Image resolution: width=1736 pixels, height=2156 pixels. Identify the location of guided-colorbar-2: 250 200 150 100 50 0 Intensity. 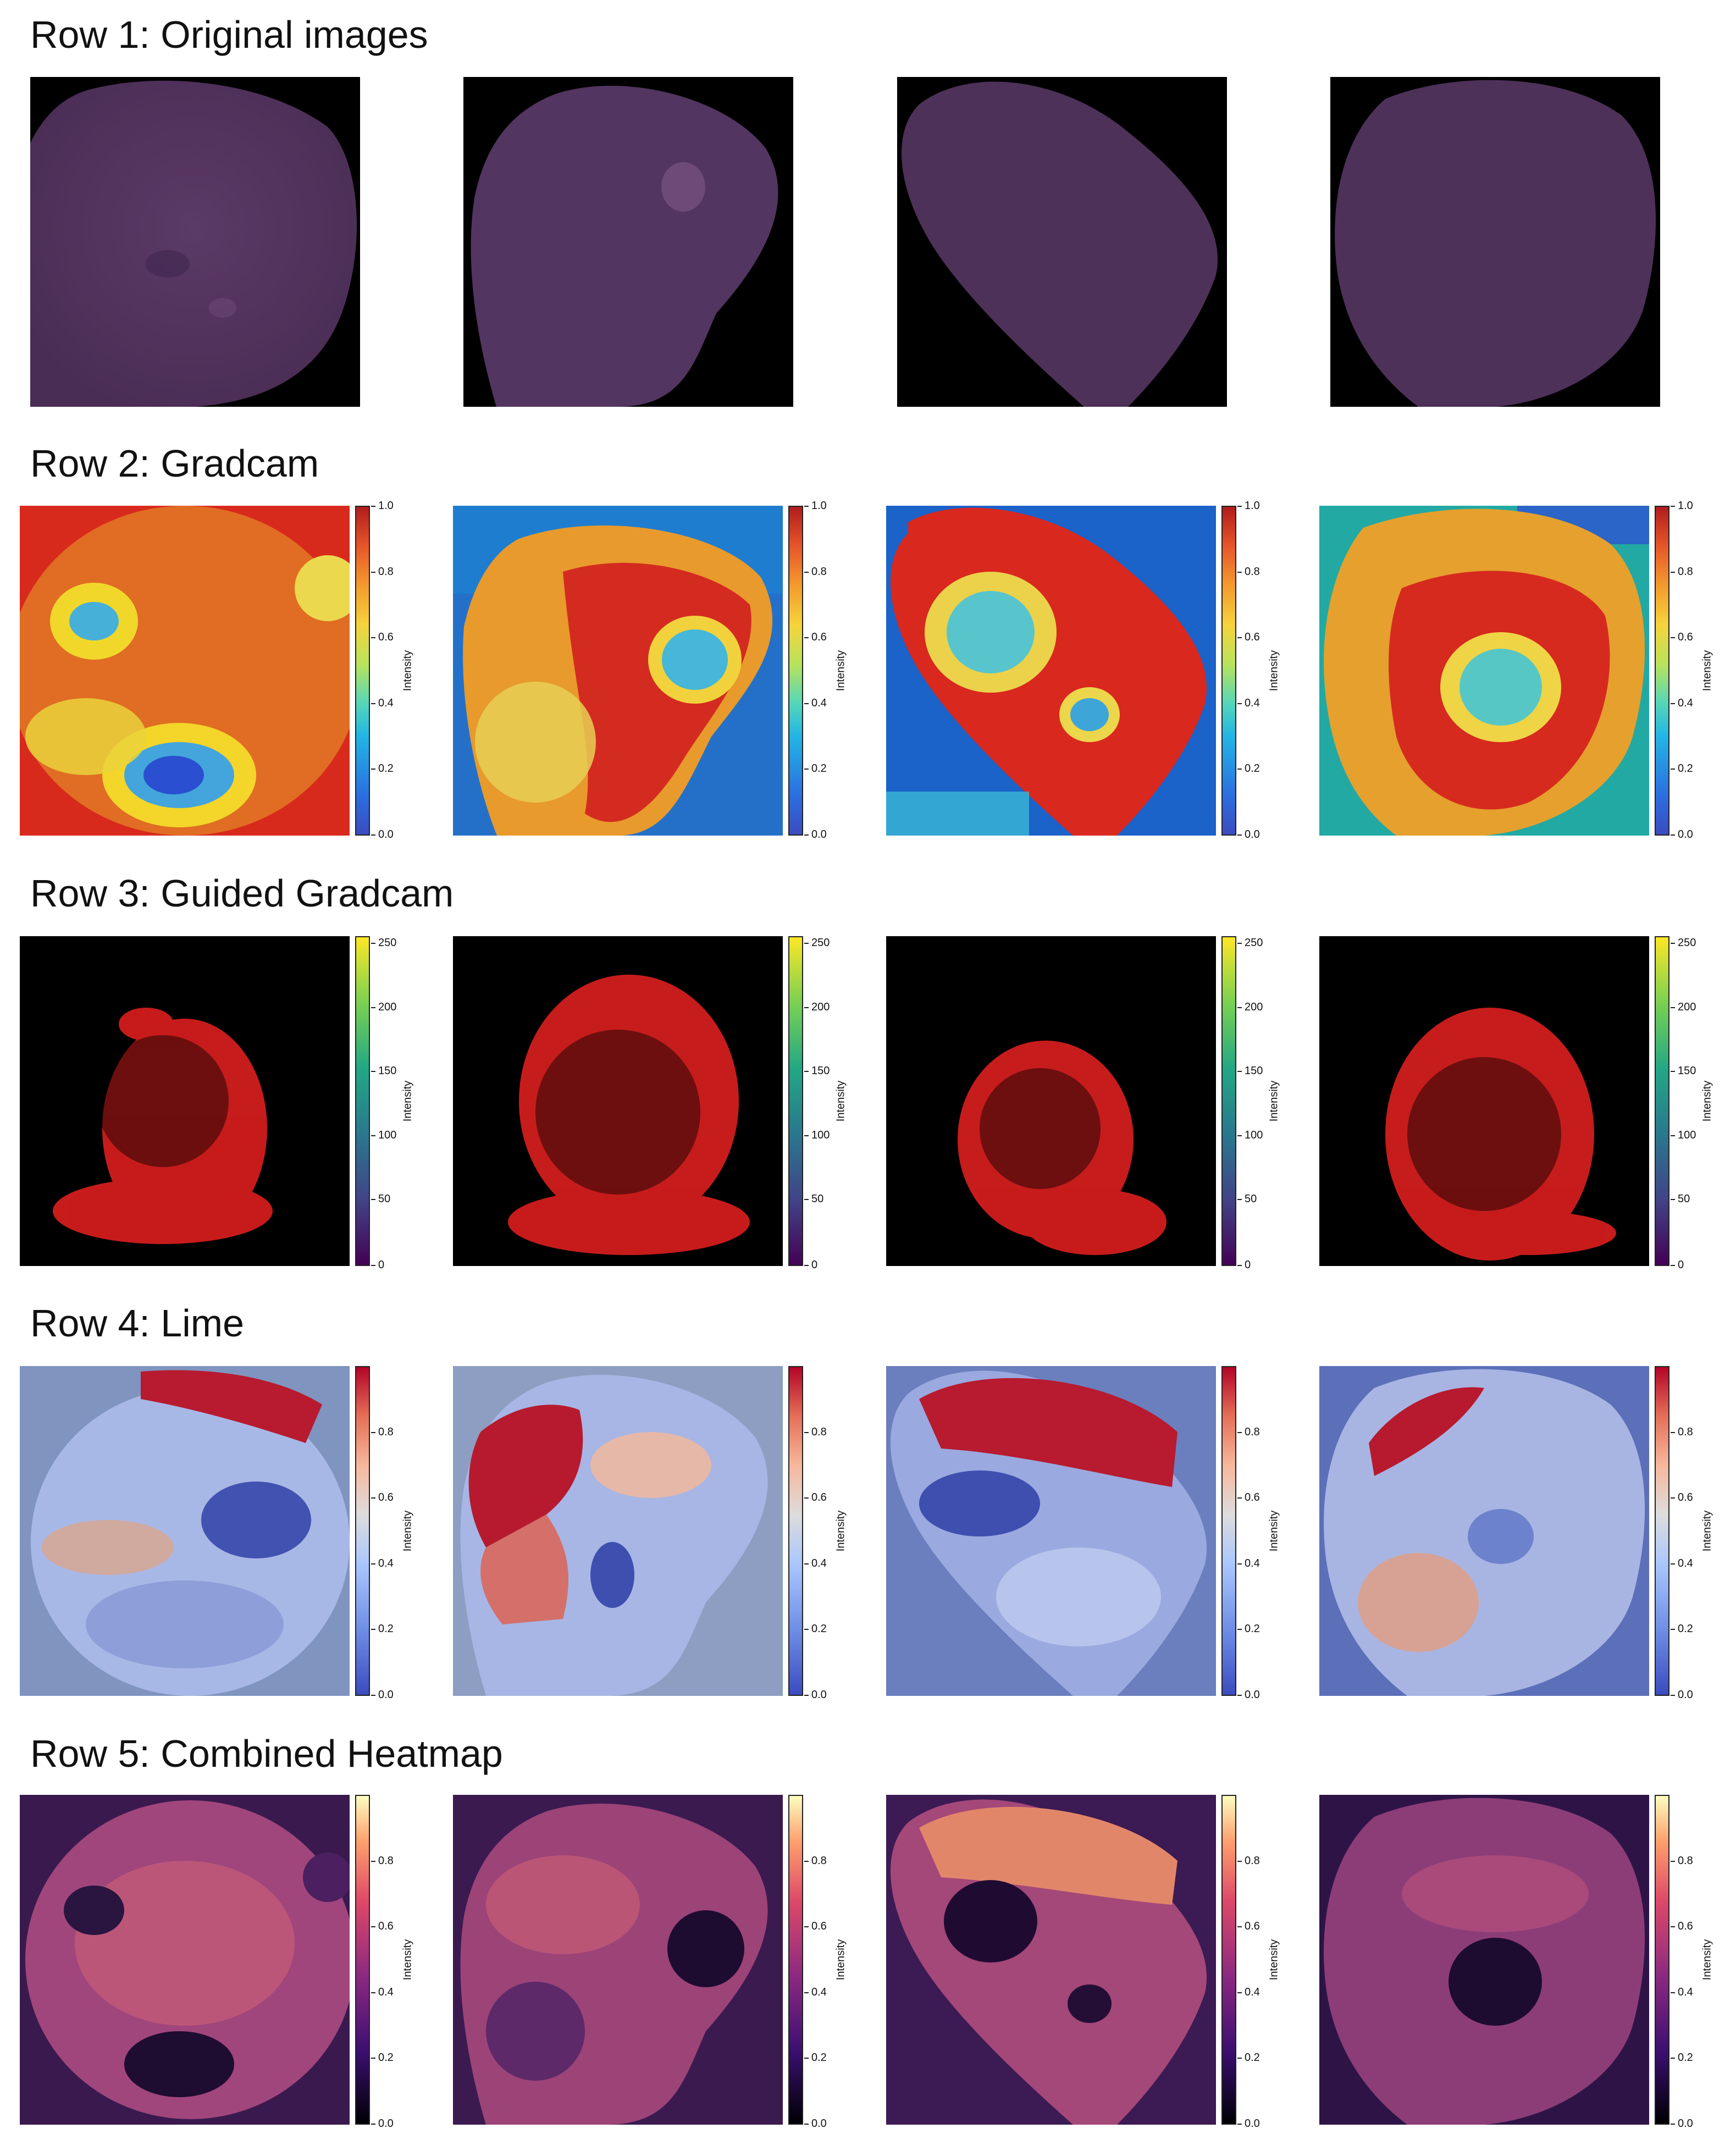
(819, 1103).